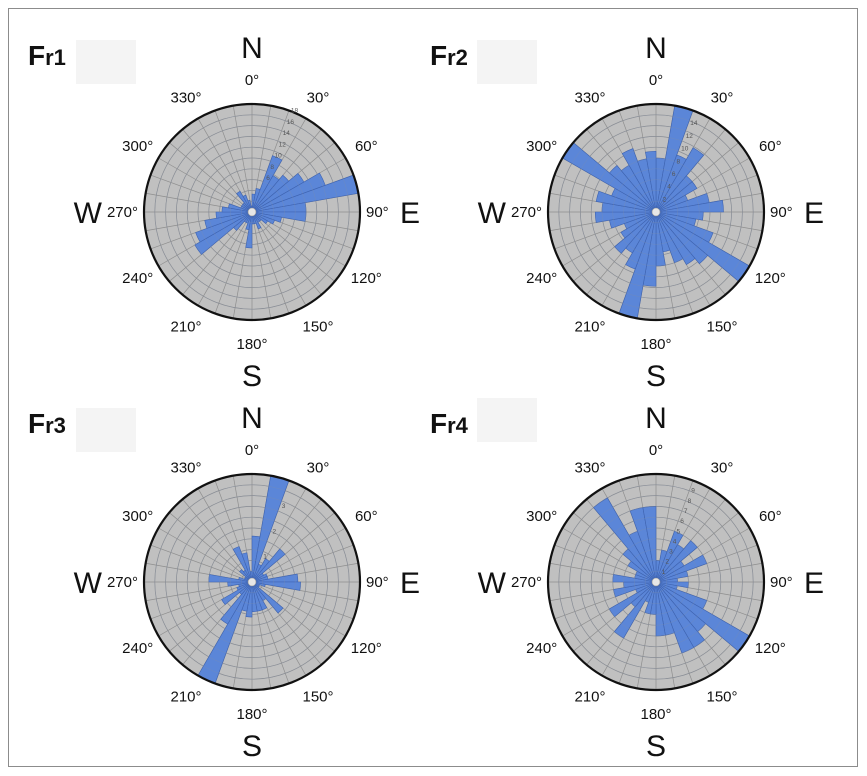 This screenshot has width=867, height=776. Describe the element at coordinates (458, 425) in the screenshot. I see `panel-label-suffix: r4` at that location.